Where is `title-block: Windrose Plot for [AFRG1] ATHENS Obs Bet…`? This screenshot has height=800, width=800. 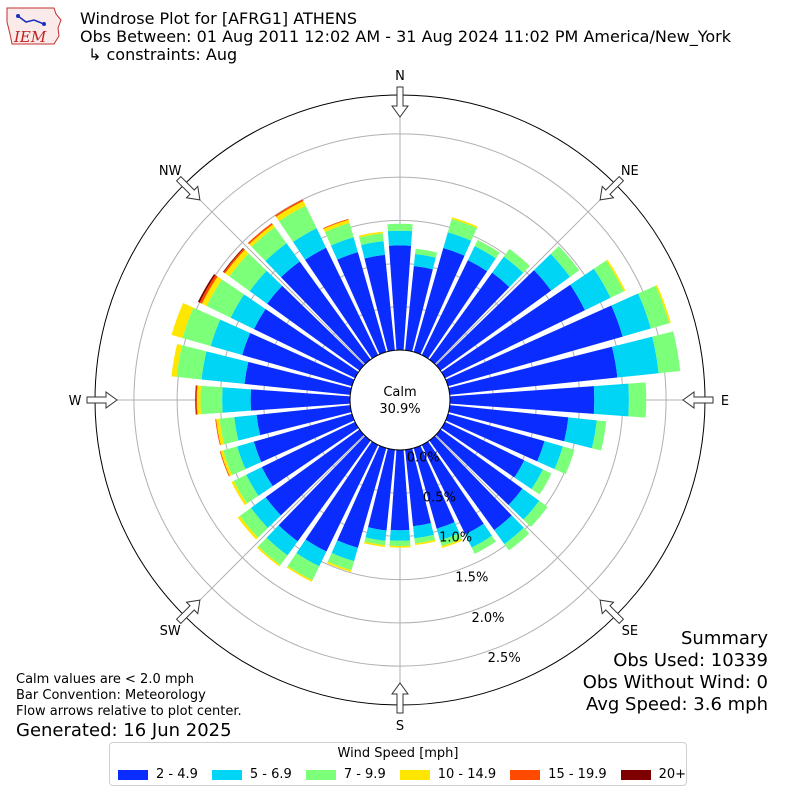 title-block: Windrose Plot for [AFRG1] ATHENS Obs Bet… is located at coordinates (405, 37).